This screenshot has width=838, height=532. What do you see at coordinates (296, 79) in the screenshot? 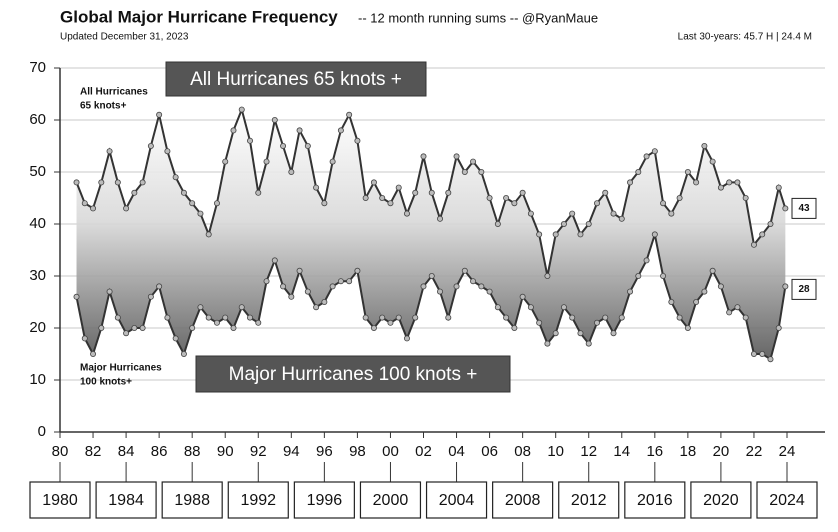
I see `banner-text: All Hurricanes 65 knots +` at bounding box center [296, 79].